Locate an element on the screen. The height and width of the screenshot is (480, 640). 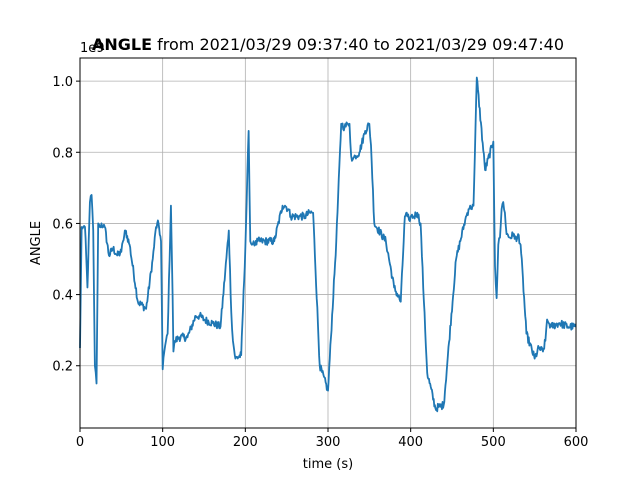
title-bold: ANGLE is located at coordinates (122, 44).